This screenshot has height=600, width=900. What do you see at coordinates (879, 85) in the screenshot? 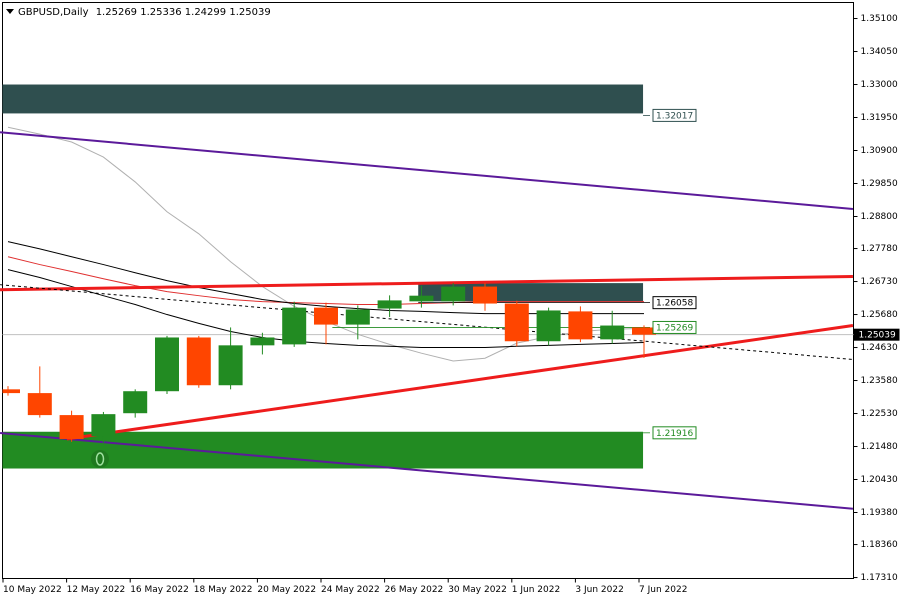
I see `y-tick-label: 1.33000` at bounding box center [879, 85].